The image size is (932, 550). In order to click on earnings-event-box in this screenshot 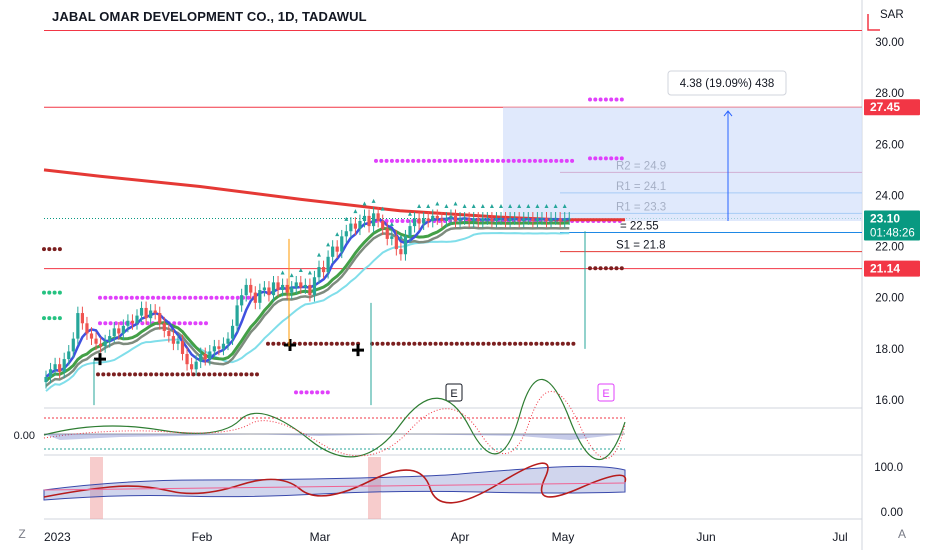, I will do `click(606, 392)`.